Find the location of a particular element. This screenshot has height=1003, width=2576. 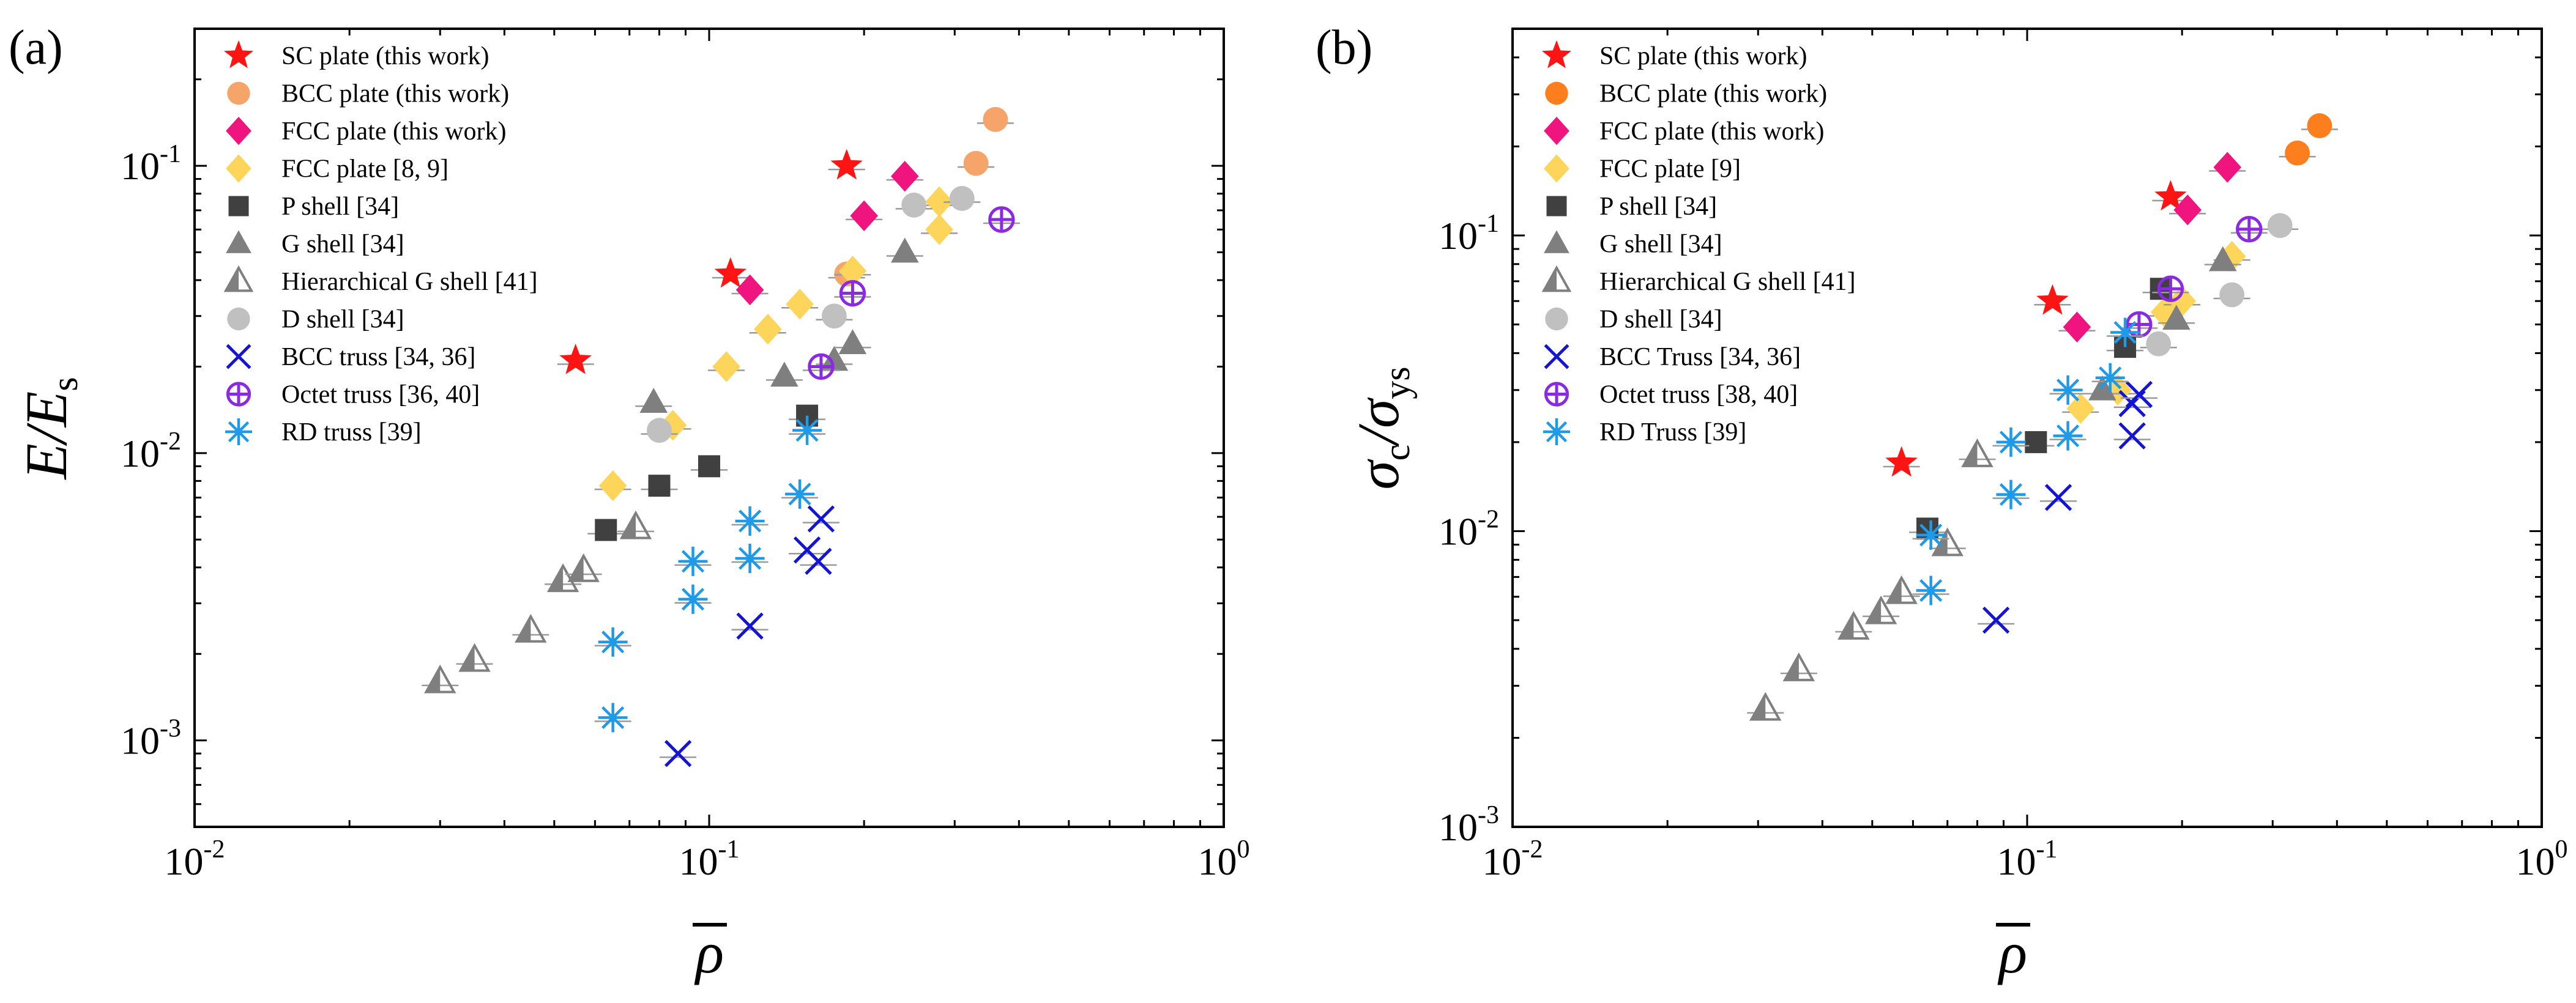

legend-label: FCC plate [8, 9] is located at coordinates (365, 169).